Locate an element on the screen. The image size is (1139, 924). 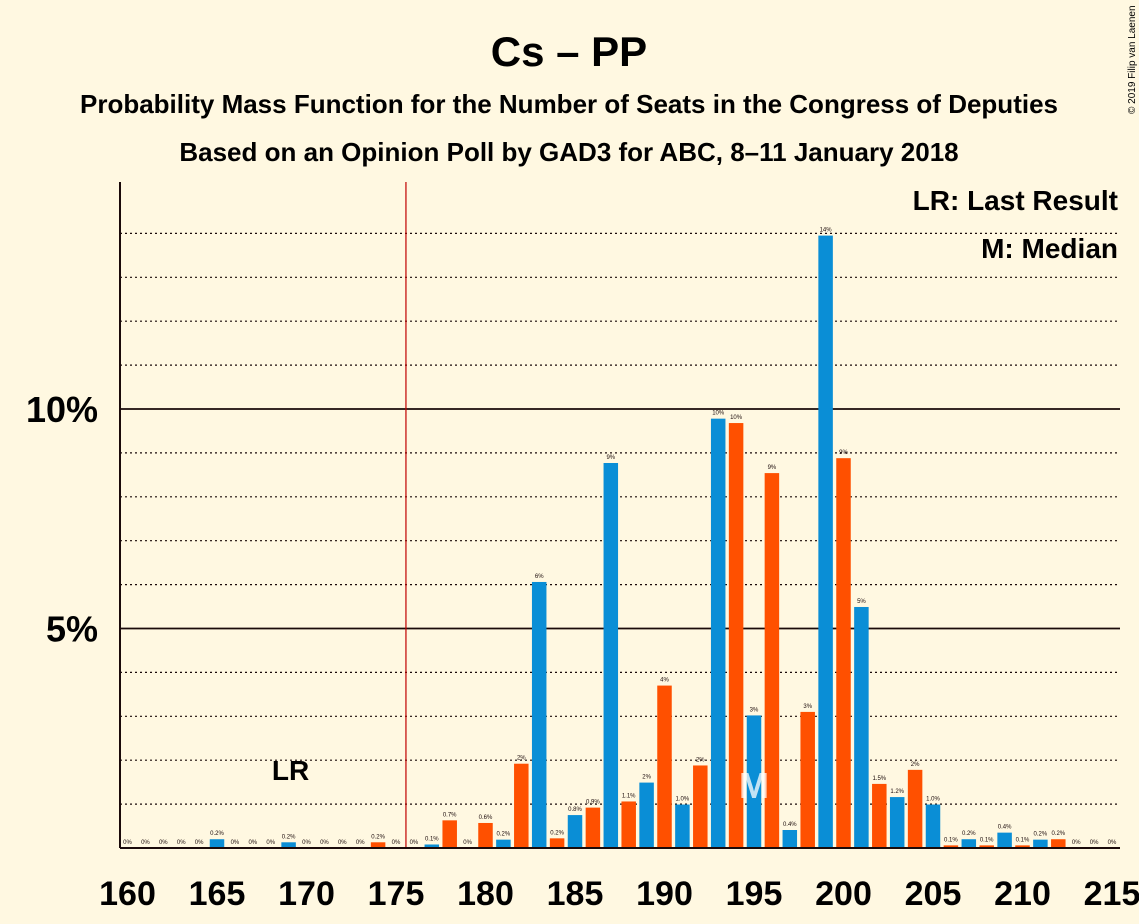
data-label-seat-182: 2% is located at coordinates (521, 759).